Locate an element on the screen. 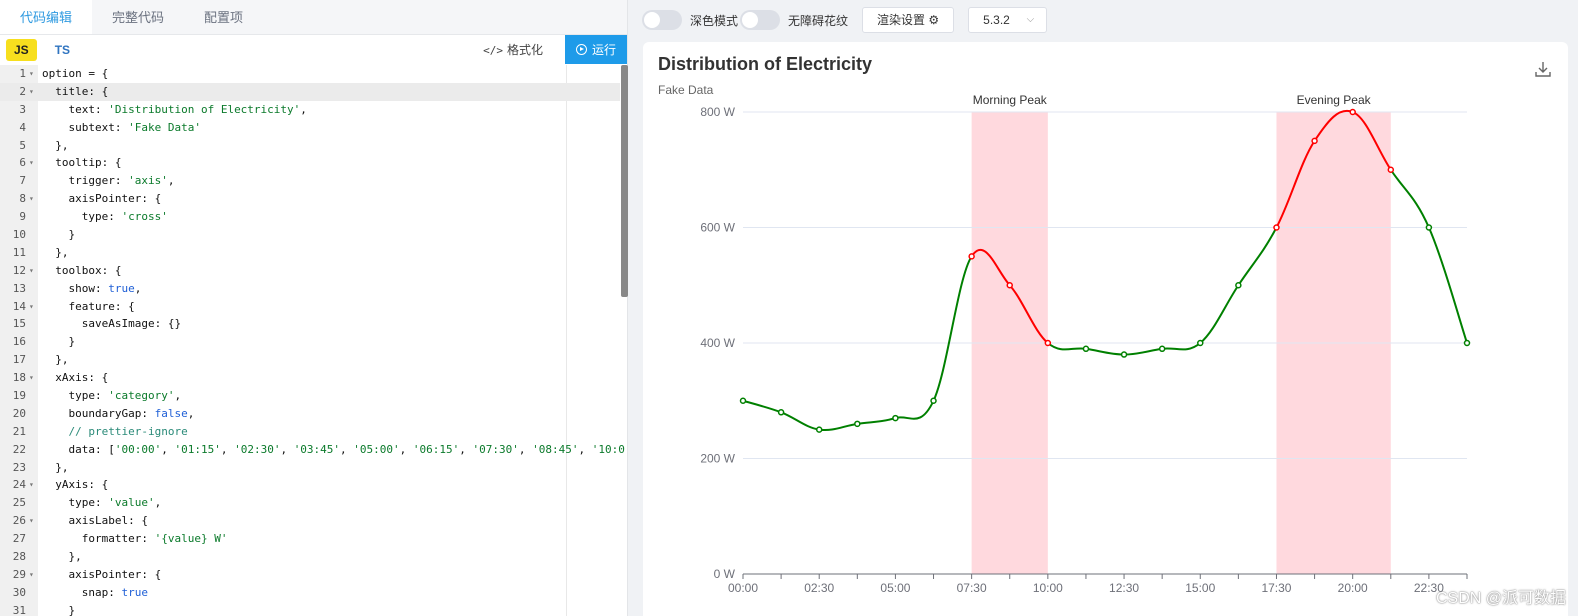  render-settings-button: 渲染设置 ⚙ is located at coordinates (908, 20).